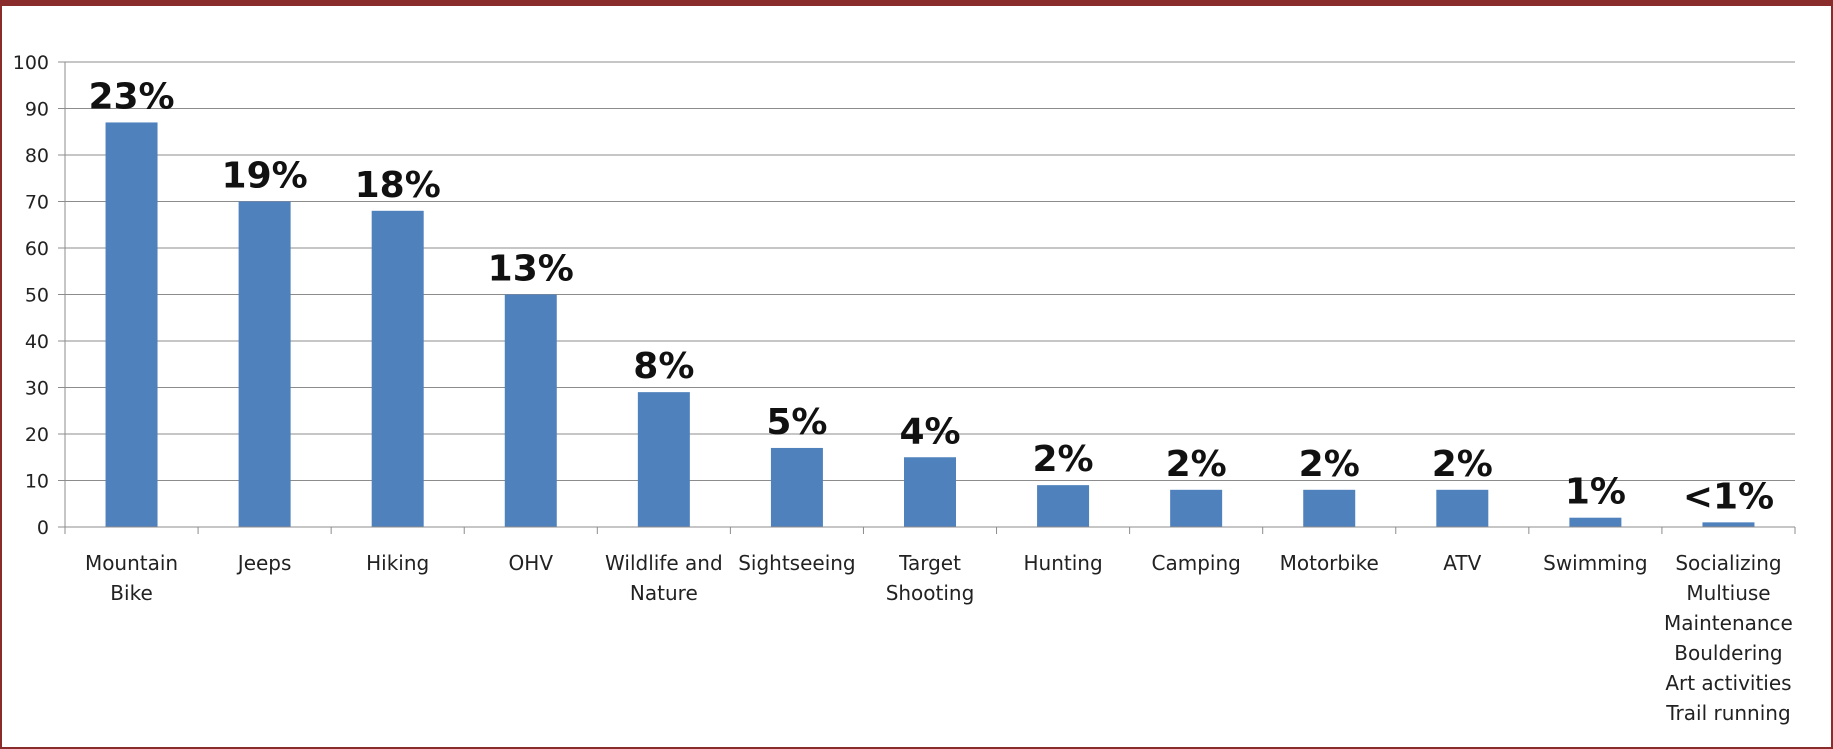 This screenshot has width=1833, height=749. Describe the element at coordinates (1728, 593) in the screenshot. I see `x-category-label: Multiuse` at that location.